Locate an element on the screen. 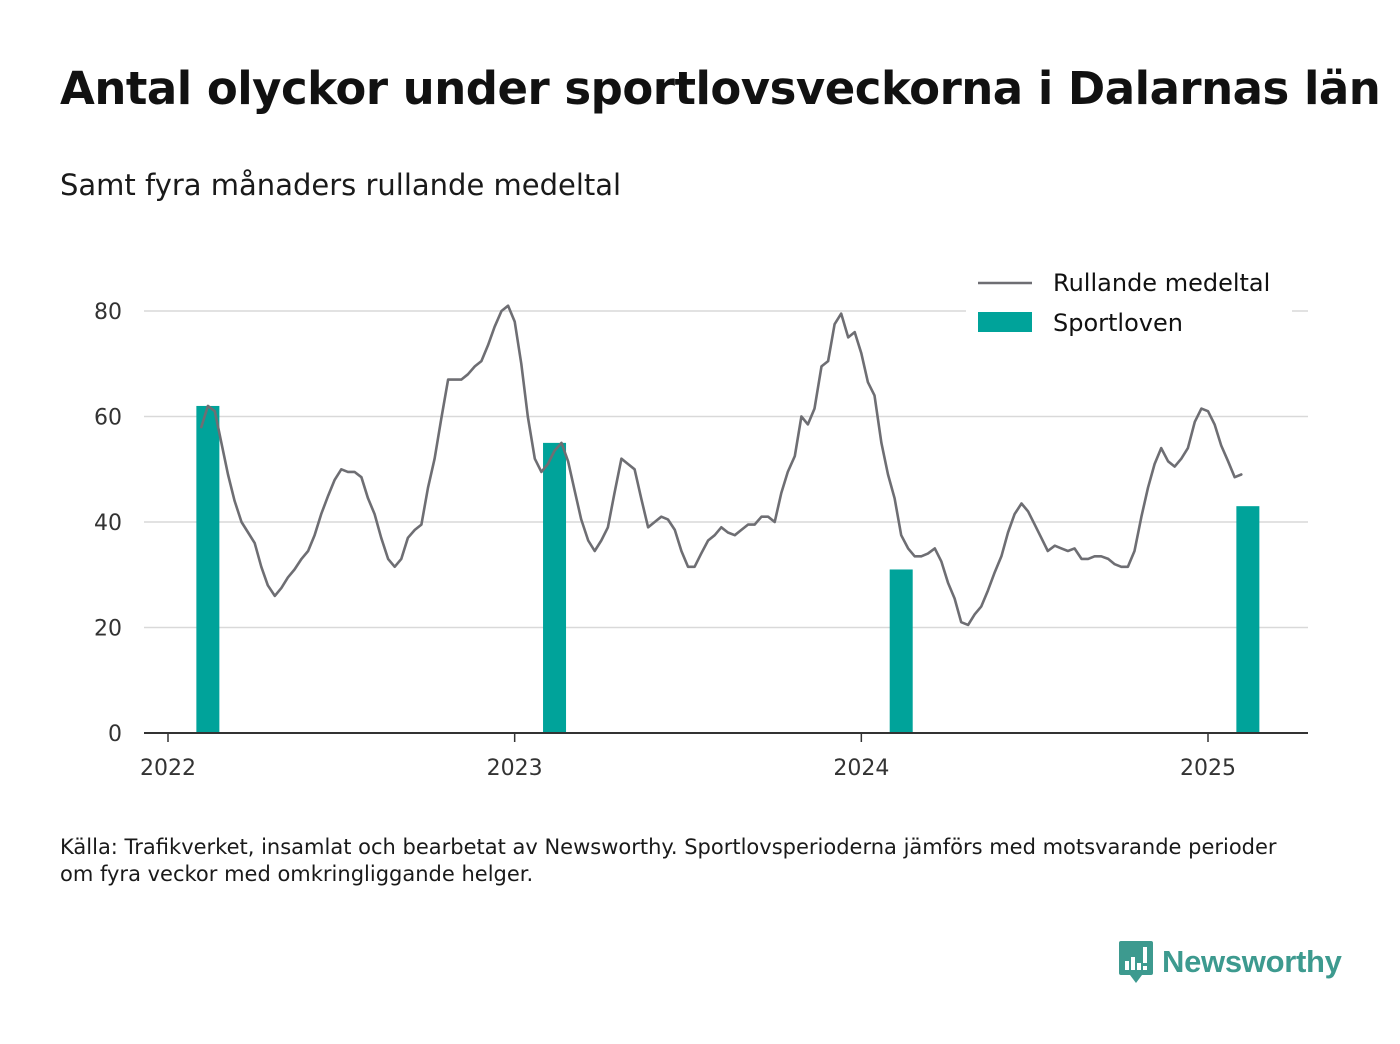 Image resolution: width=1400 pixels, height=1044 pixels. legend-label-sportloven: Sportloven is located at coordinates (1118, 323).